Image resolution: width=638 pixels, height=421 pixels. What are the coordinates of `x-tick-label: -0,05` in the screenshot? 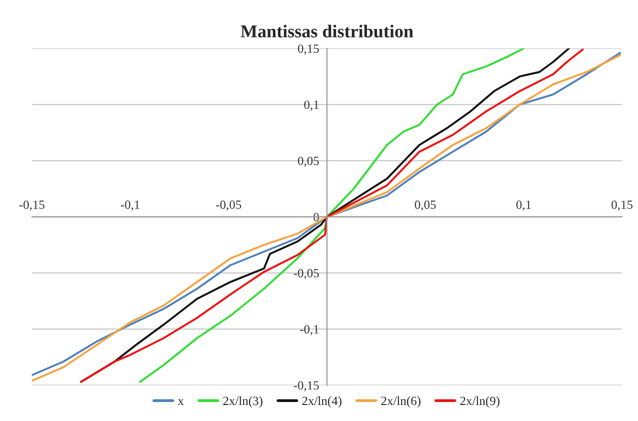 It's located at (229, 205).